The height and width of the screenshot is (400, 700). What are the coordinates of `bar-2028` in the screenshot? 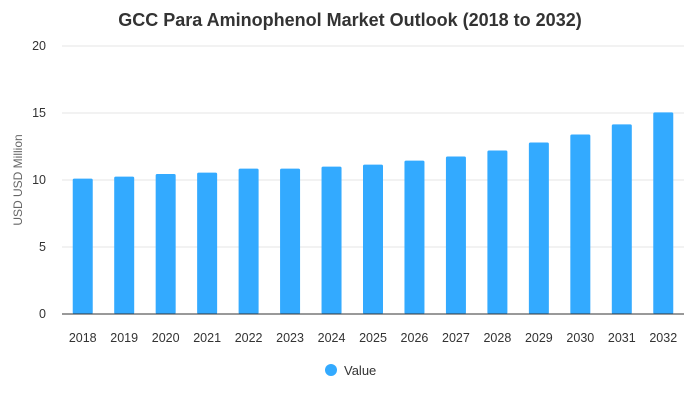 It's located at (497, 232).